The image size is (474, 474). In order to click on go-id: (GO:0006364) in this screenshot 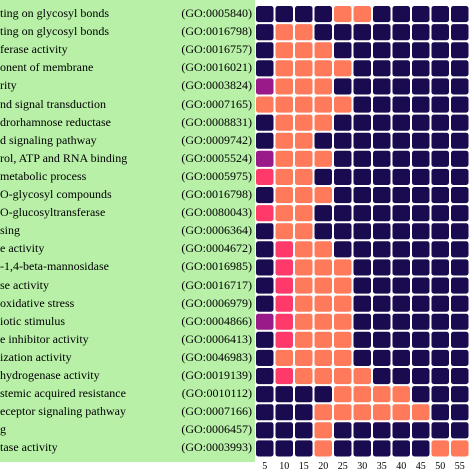, I will do `click(215, 230)`.